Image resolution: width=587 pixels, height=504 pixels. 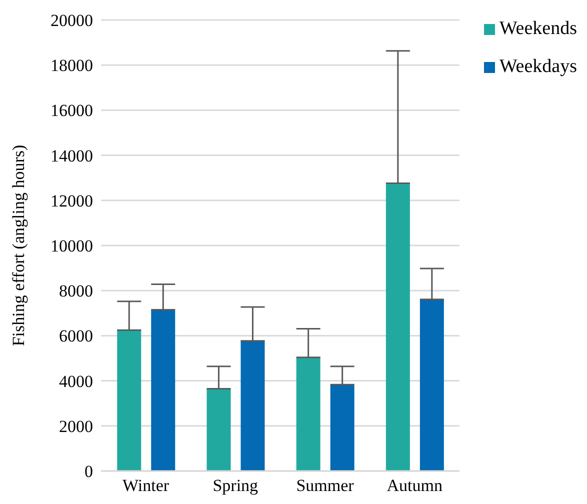 I want to click on x-tick-label: Spring, so click(x=235, y=486).